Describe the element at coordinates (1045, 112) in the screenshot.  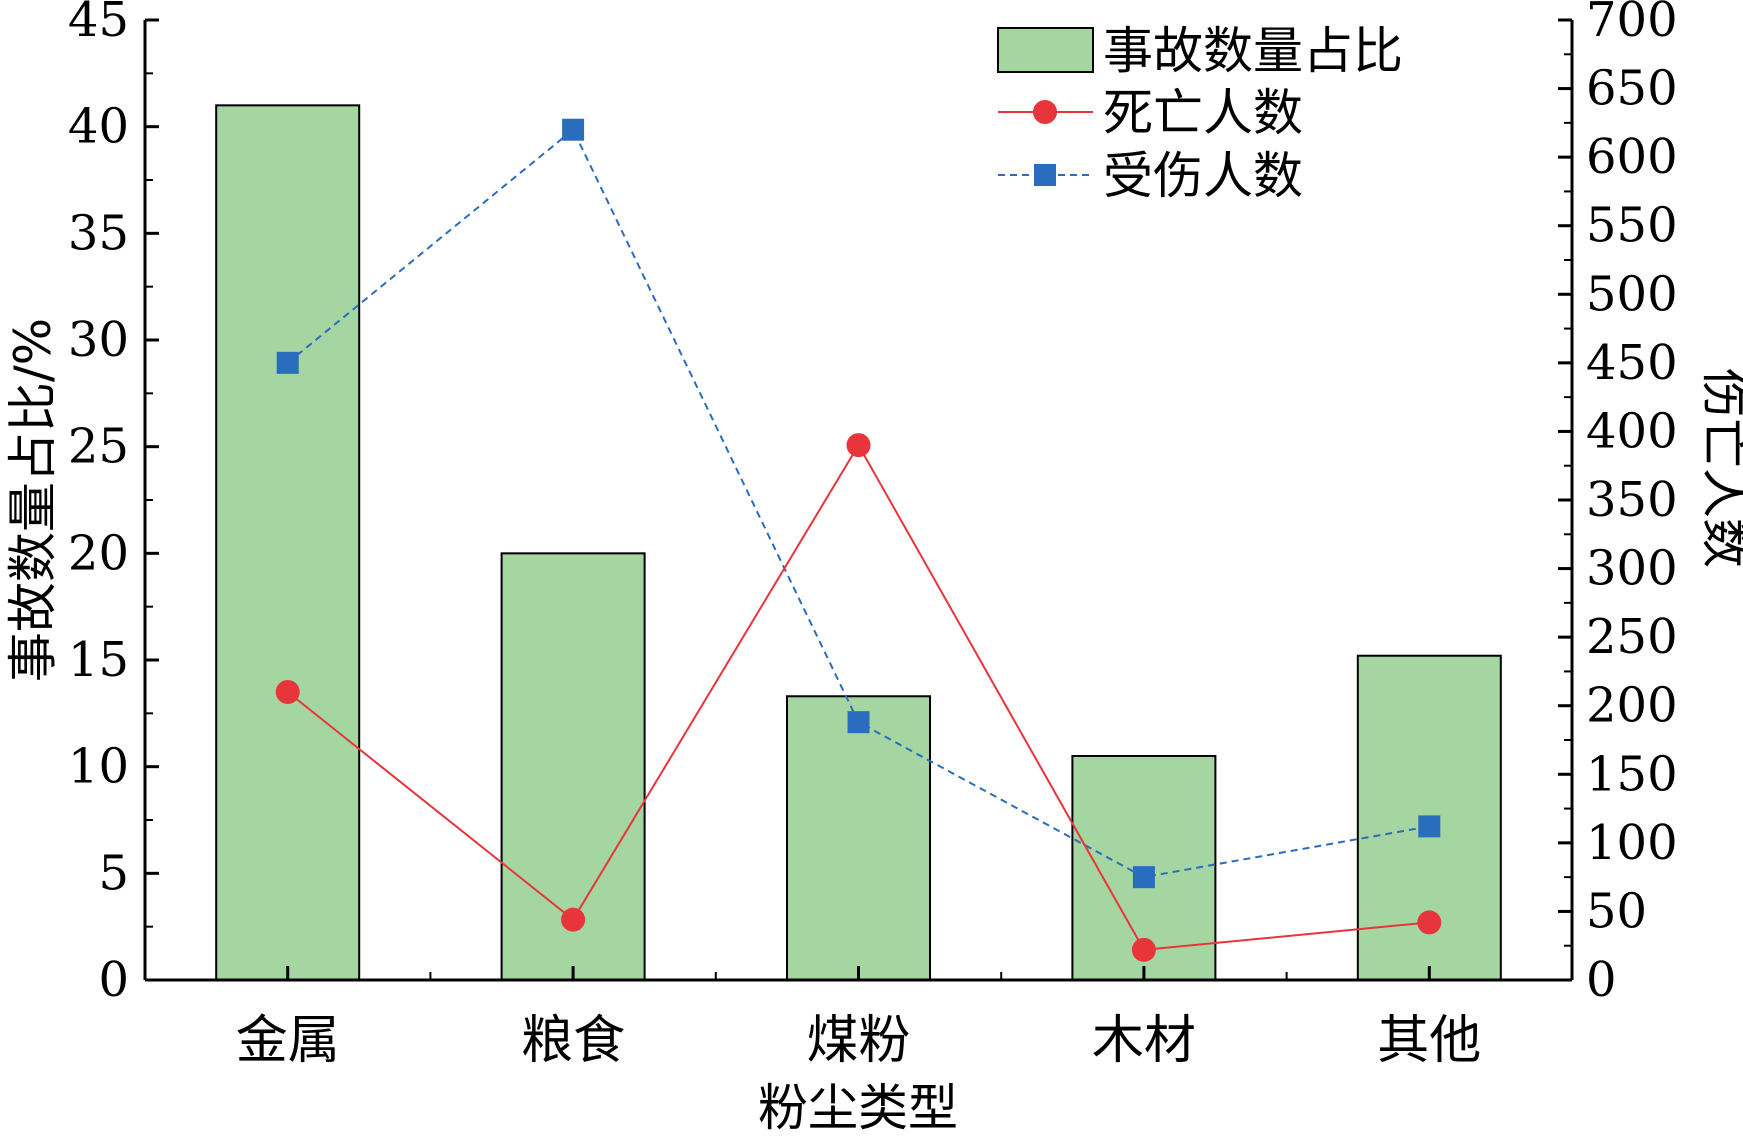
I see `legend-swatch-death-marker` at that location.